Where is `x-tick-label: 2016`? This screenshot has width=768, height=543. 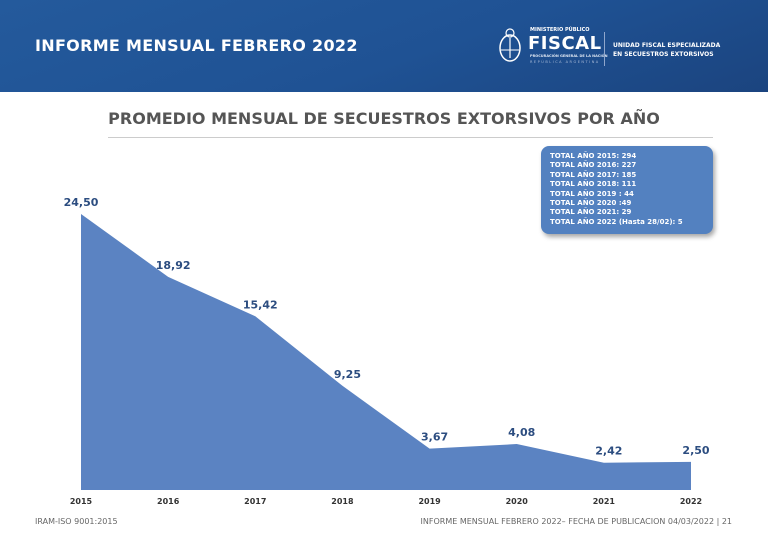 x-tick-label: 2016 is located at coordinates (168, 501).